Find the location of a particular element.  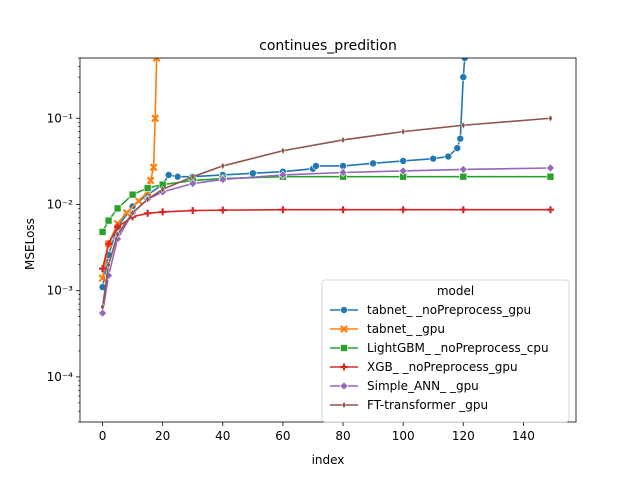

legend-item: Simple_ANN_ _gpu is located at coordinates (404, 386).